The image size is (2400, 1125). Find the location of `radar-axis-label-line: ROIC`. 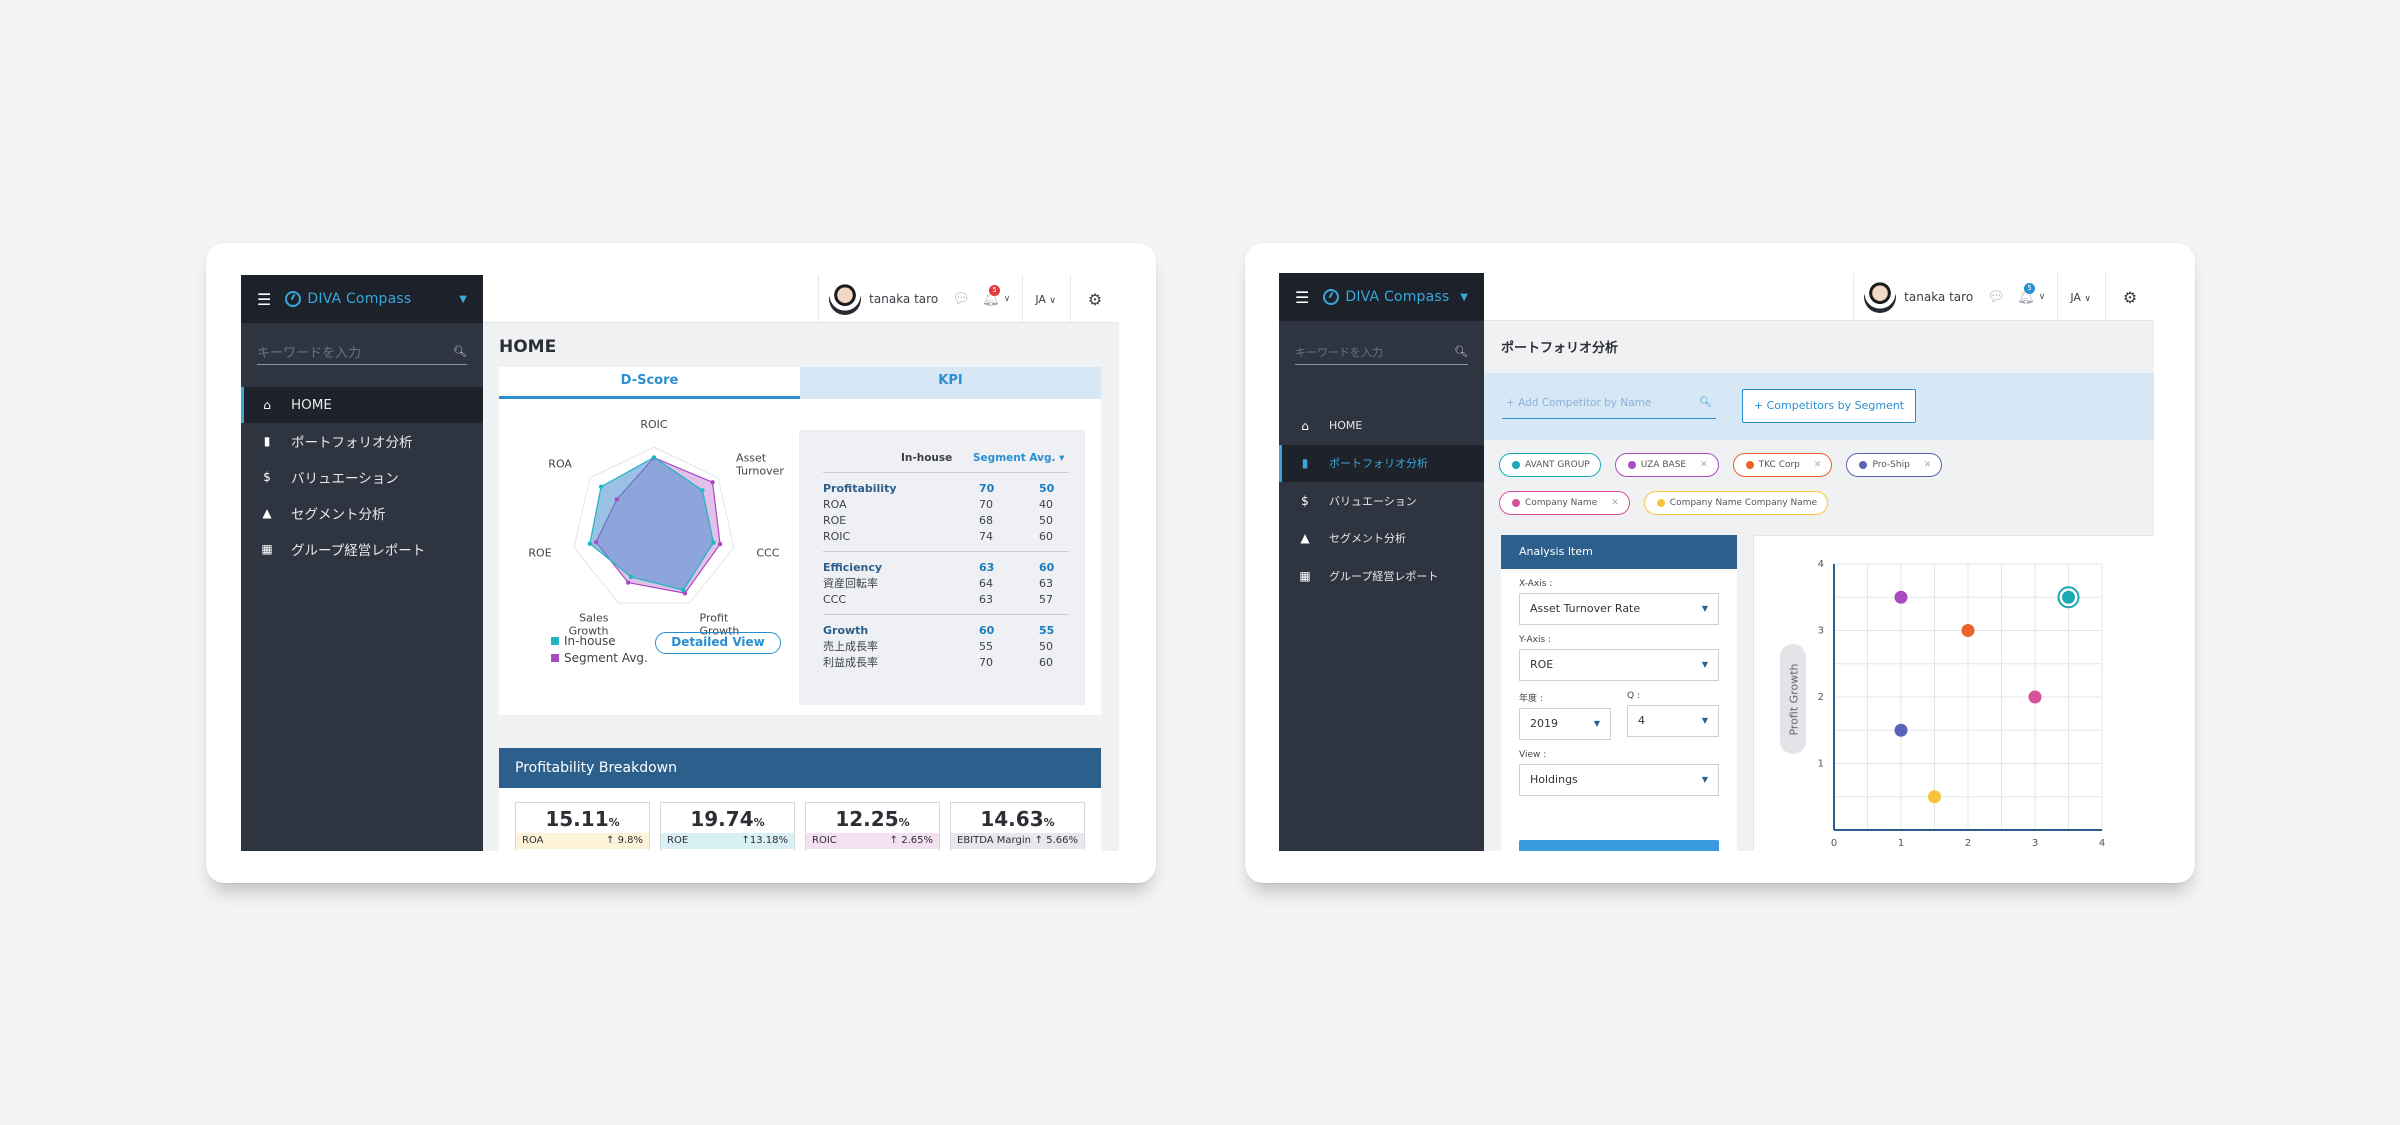

radar-axis-label-line: ROIC is located at coordinates (654, 424).